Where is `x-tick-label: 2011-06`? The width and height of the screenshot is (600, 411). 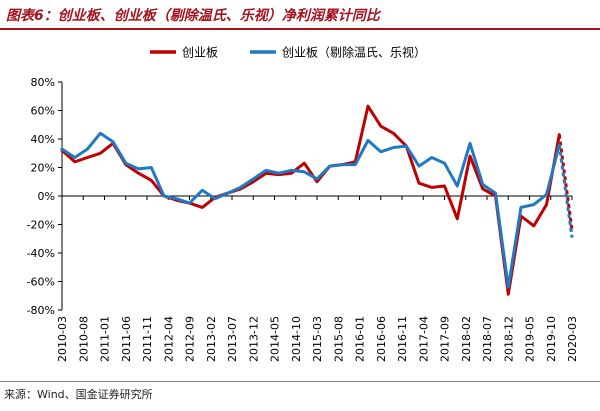
x-tick-label: 2011-06 is located at coordinates (126, 339).